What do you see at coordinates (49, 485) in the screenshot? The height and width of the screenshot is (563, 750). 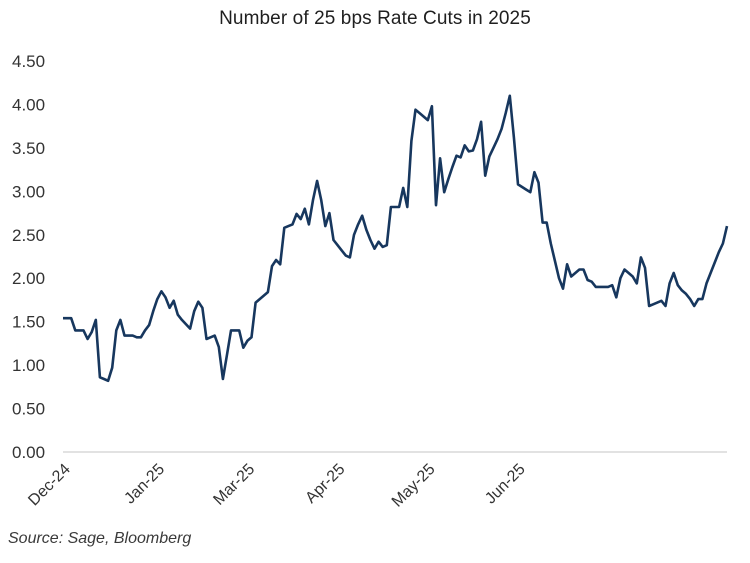 I see `x-tick-label: Dec-24` at bounding box center [49, 485].